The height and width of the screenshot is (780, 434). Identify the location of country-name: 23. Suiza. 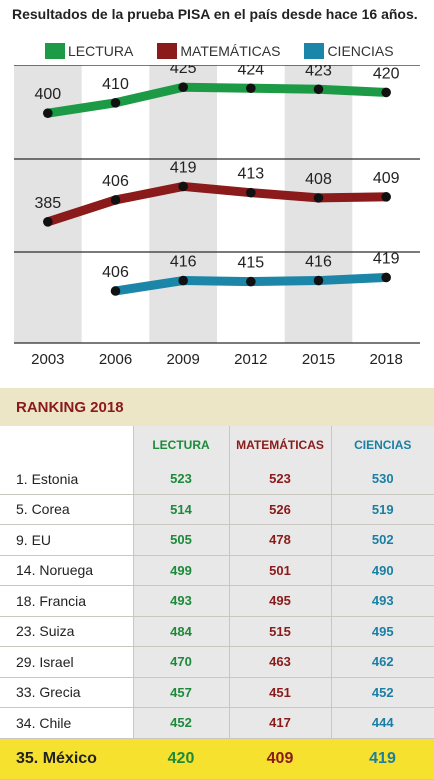
(66, 631).